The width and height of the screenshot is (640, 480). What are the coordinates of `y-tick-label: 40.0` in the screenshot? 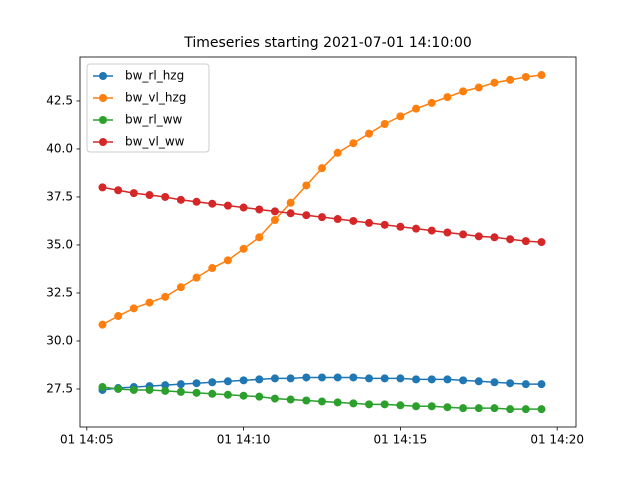 It's located at (59, 148).